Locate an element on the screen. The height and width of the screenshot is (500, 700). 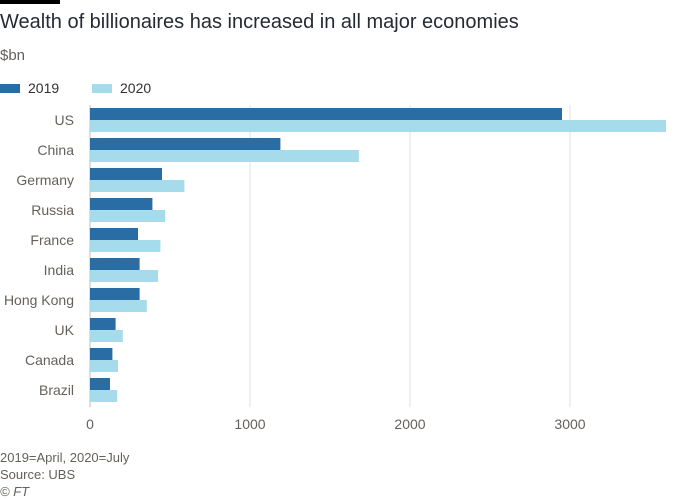
source-note: Source: UBS is located at coordinates (38, 474).